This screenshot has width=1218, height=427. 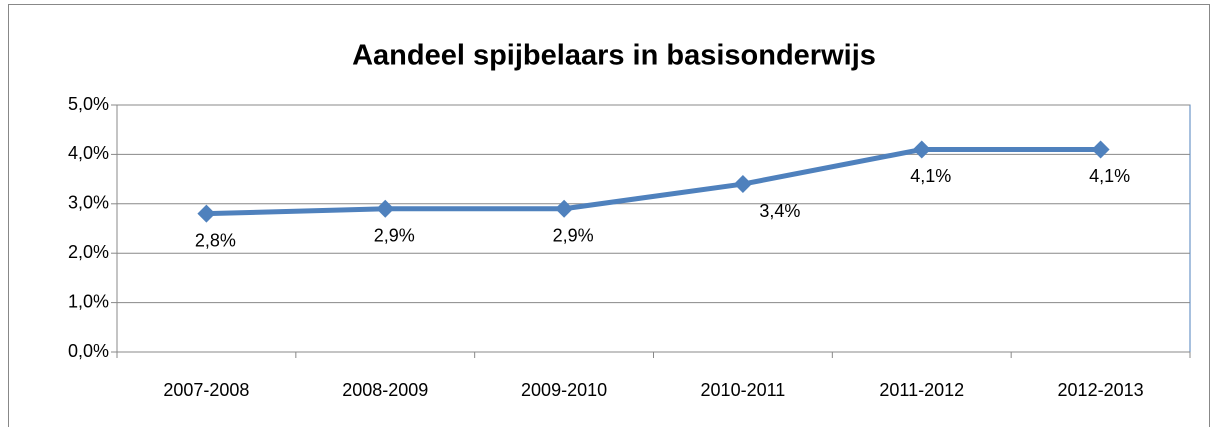 What do you see at coordinates (385, 390) in the screenshot?
I see `x-tick-label: 2008-2009` at bounding box center [385, 390].